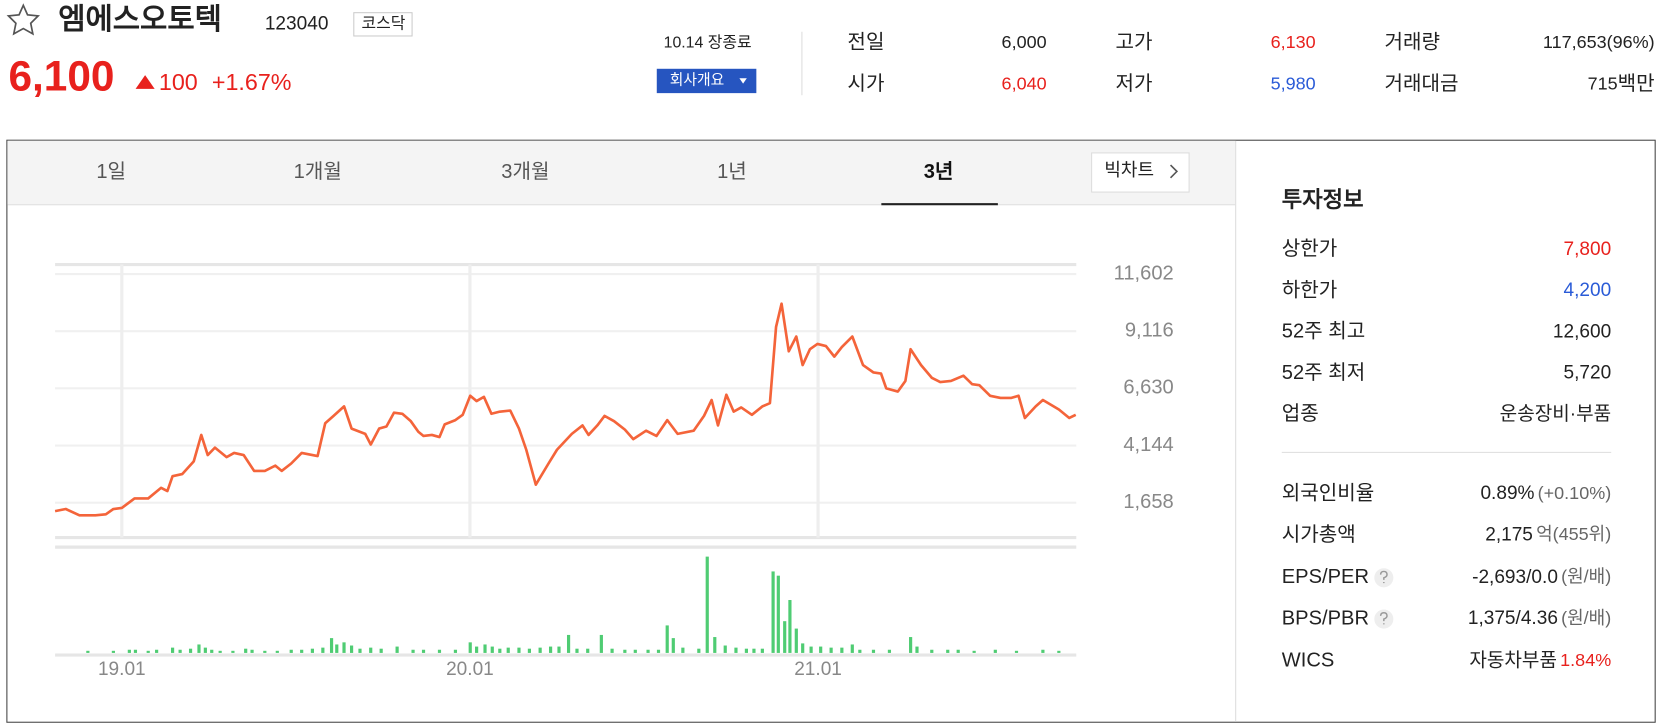  What do you see at coordinates (1310, 289) in the screenshot?
I see `info-label: 하한가` at bounding box center [1310, 289].